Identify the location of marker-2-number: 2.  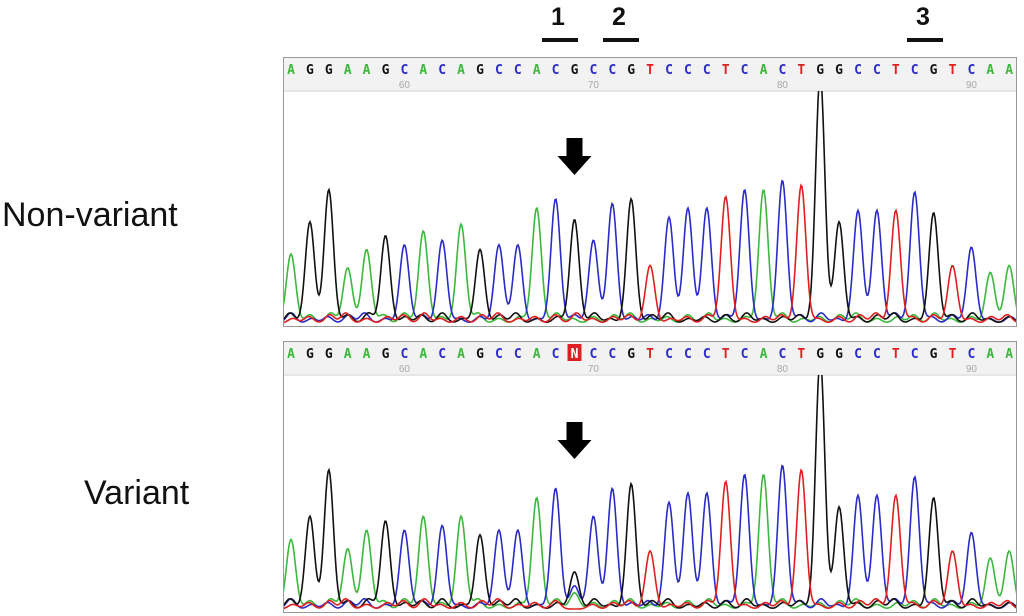
(619, 17).